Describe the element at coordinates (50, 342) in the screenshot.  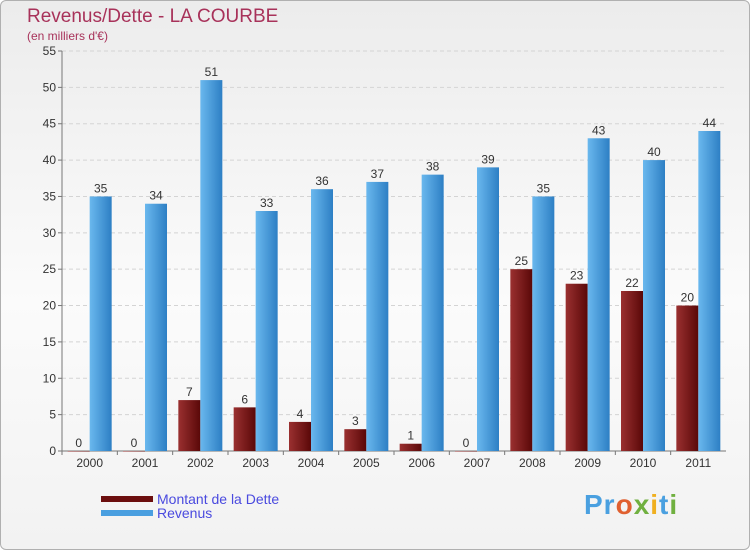
I see `y-tick-label-15: 15` at that location.